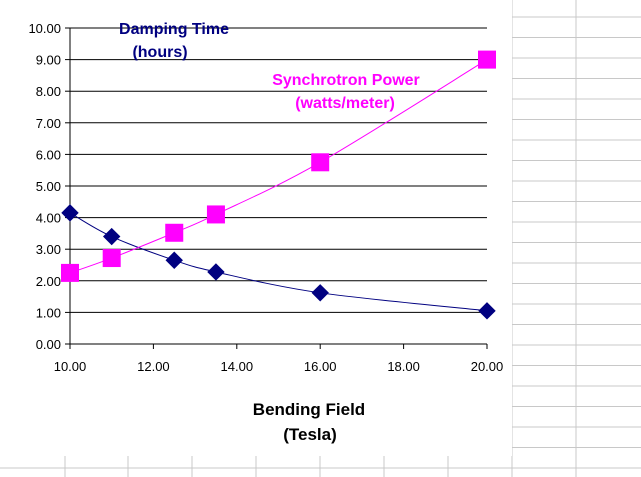  Describe the element at coordinates (346, 80) in the screenshot. I see `synchrotron-power-label: Synchrotron Power` at that location.